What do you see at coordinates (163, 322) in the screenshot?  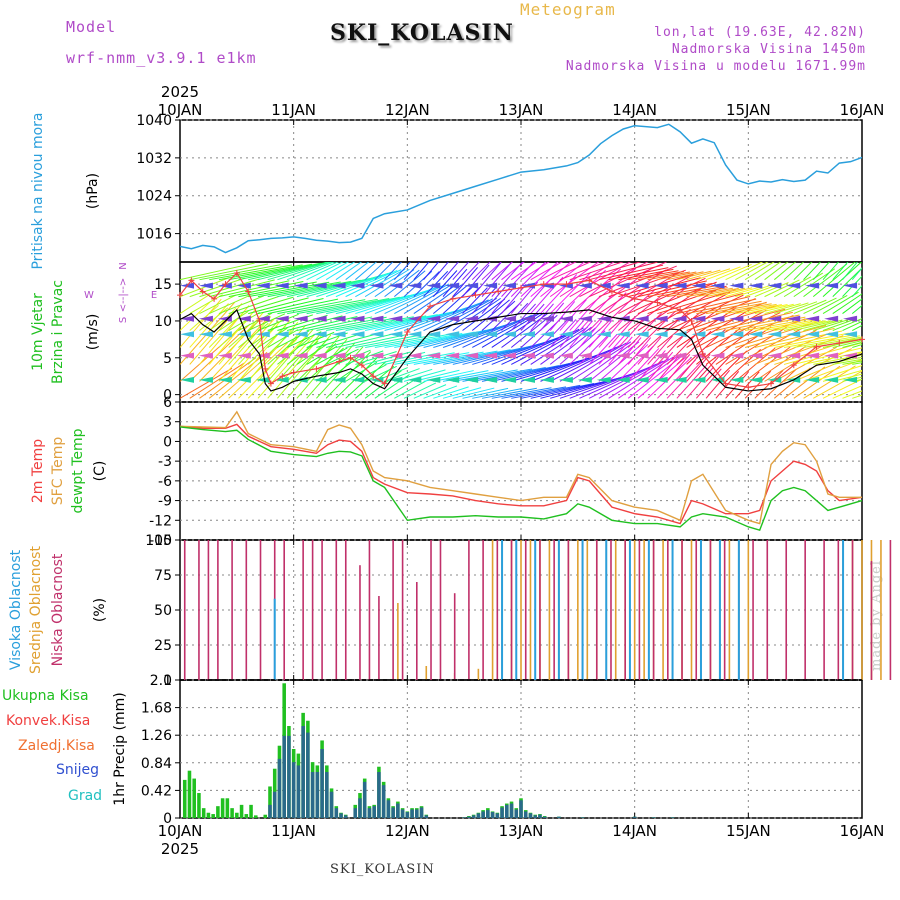 I see `y-tick-label: 10` at bounding box center [163, 322].